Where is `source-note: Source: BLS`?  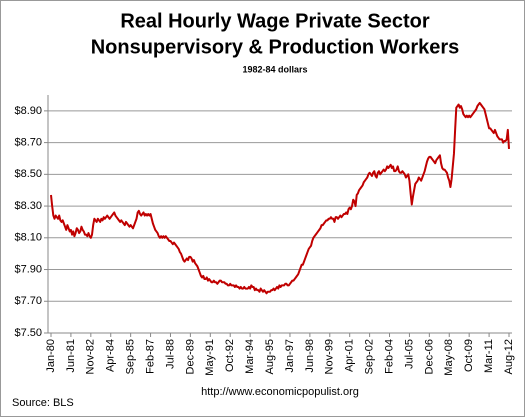
source-note: Source: BLS is located at coordinates (43, 403).